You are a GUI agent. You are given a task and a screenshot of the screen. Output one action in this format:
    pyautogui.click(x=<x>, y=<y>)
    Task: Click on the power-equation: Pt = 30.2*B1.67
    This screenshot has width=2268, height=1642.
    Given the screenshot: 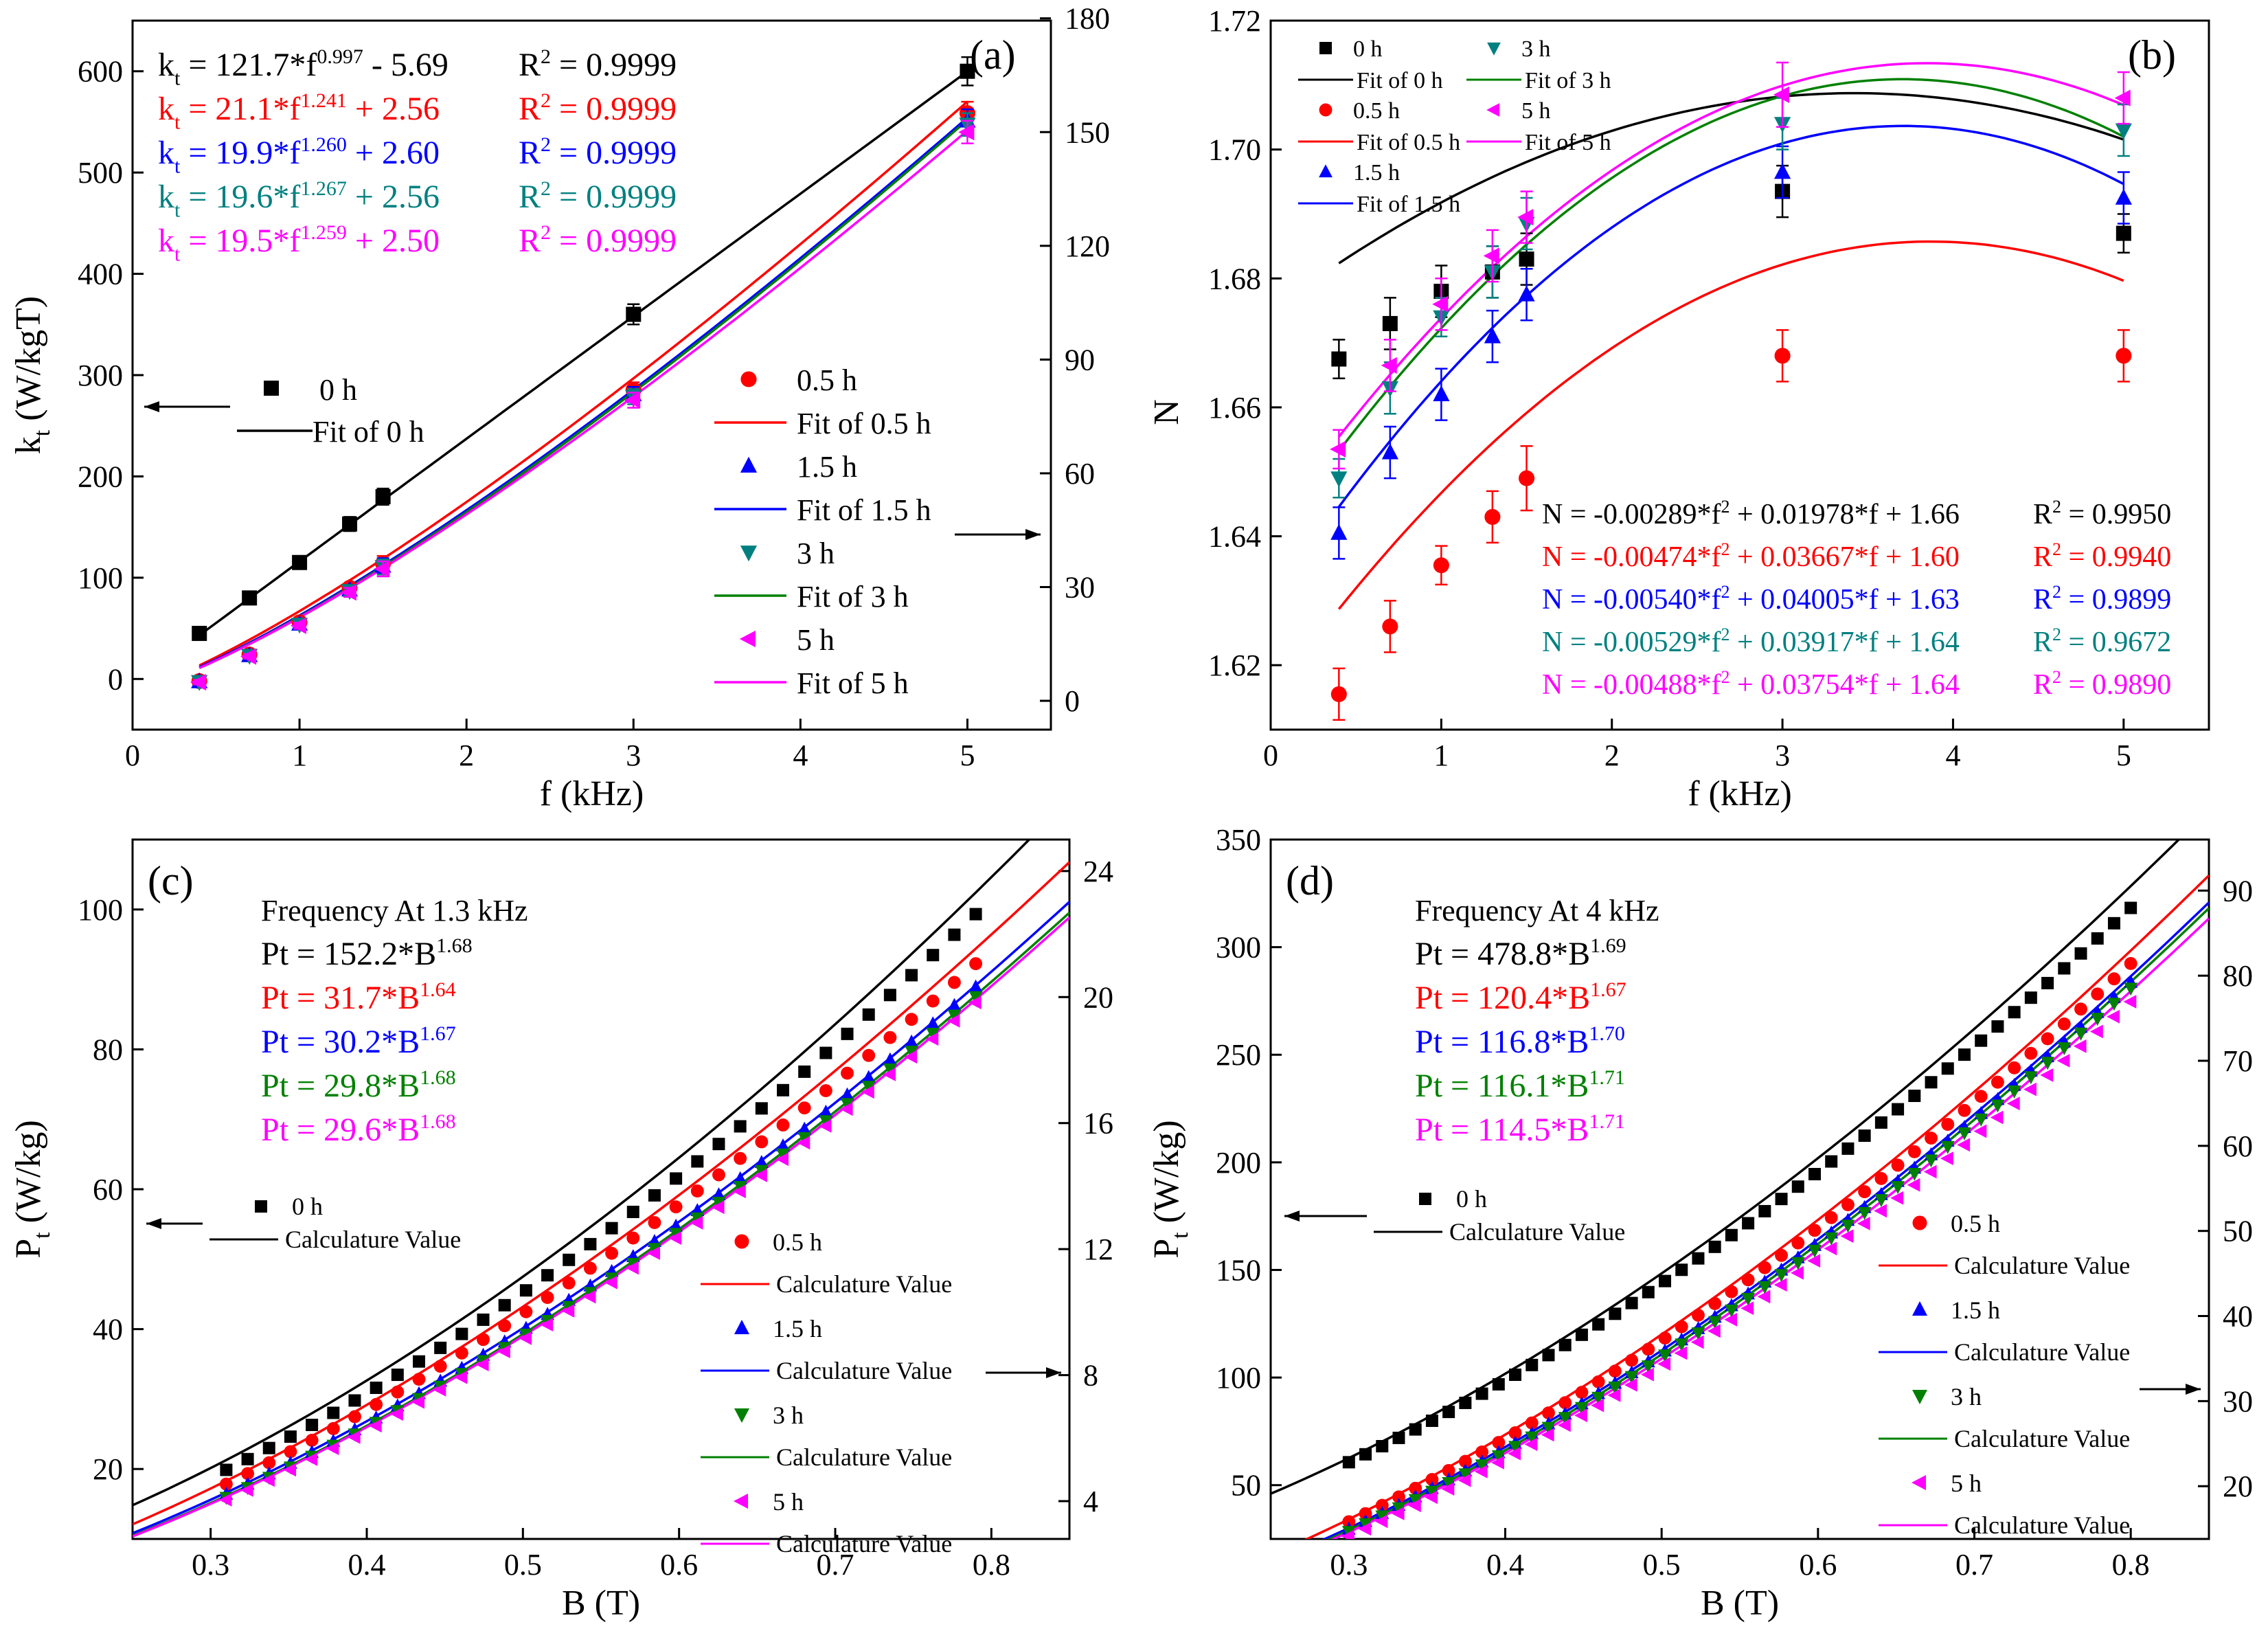 What is the action you would take?
    pyautogui.click(x=359, y=1041)
    